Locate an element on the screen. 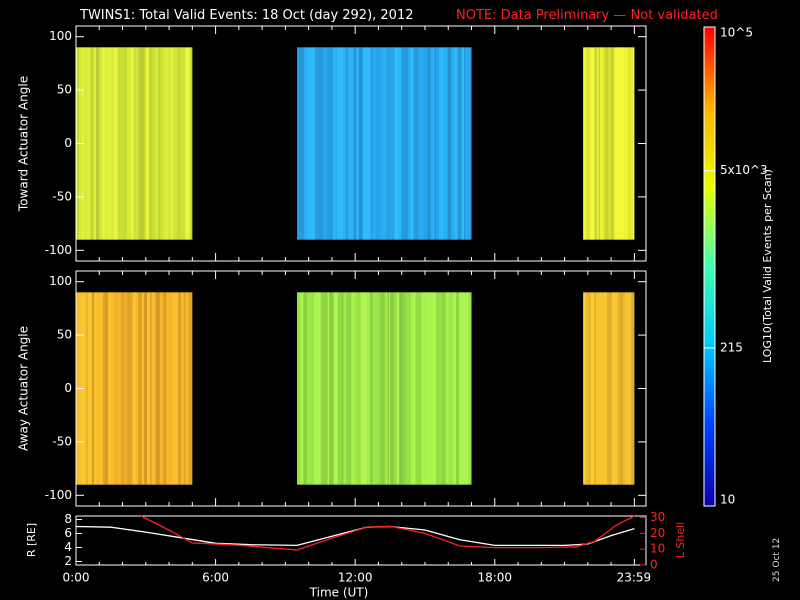 The height and width of the screenshot is (600, 800). orbit-panel-frame is located at coordinates (361, 540).